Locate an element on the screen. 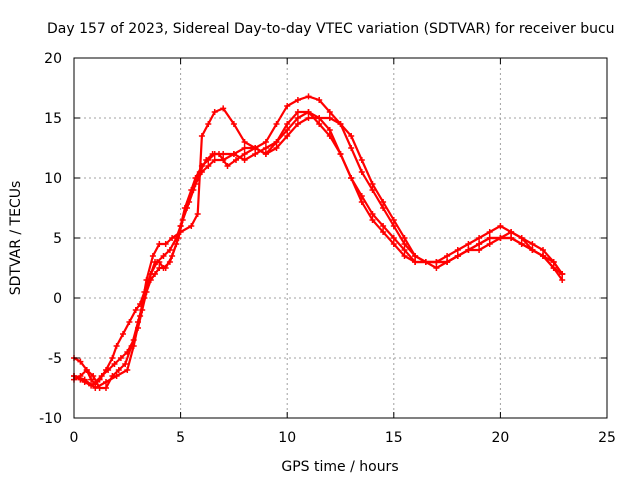 The width and height of the screenshot is (640, 480). y-tick-label: 5 is located at coordinates (57, 239).